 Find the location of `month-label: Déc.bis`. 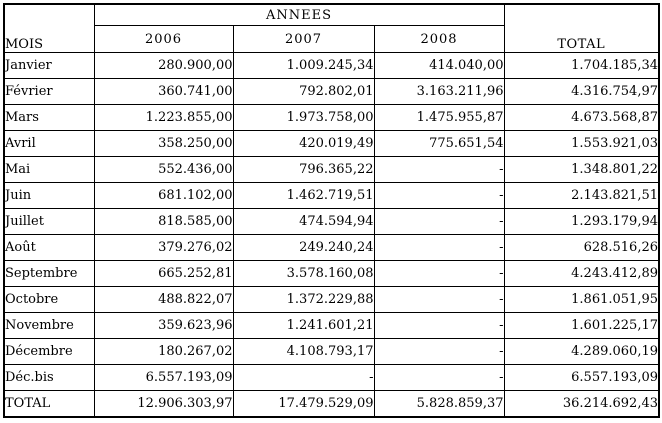

month-label: Déc.bis is located at coordinates (49, 377).